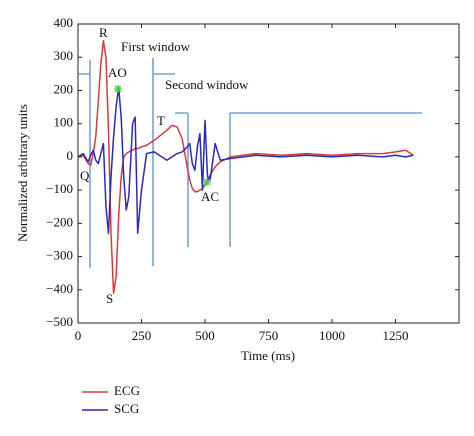  What do you see at coordinates (64, 55) in the screenshot?
I see `y-tick-label: 300` at bounding box center [64, 55].